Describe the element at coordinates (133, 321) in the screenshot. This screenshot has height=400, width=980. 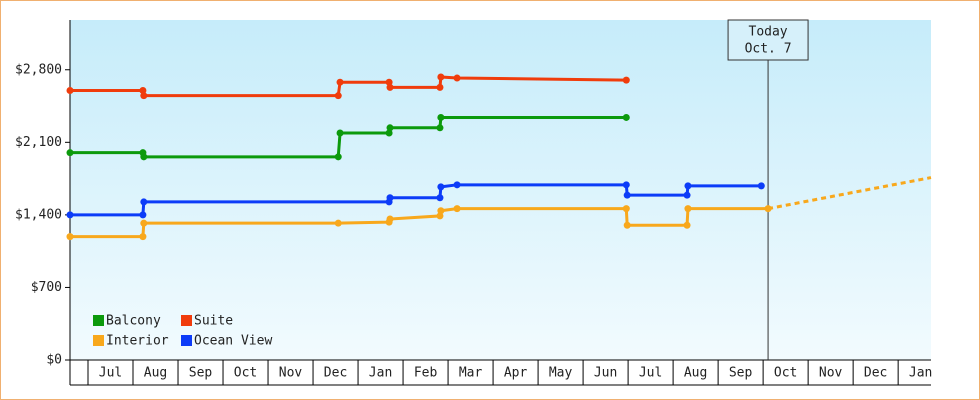
I see `legend-label: Balcony` at that location.